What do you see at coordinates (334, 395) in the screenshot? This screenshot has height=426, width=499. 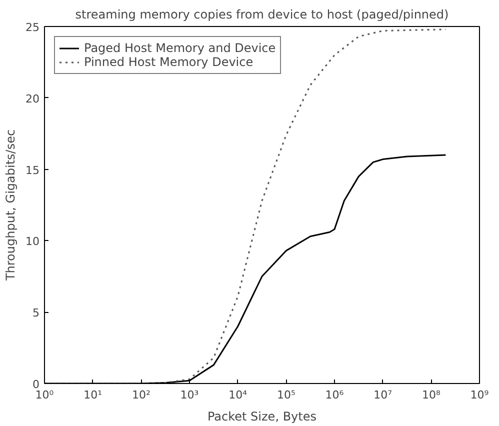 I see `x-tick-label: 10⁶` at bounding box center [334, 395].